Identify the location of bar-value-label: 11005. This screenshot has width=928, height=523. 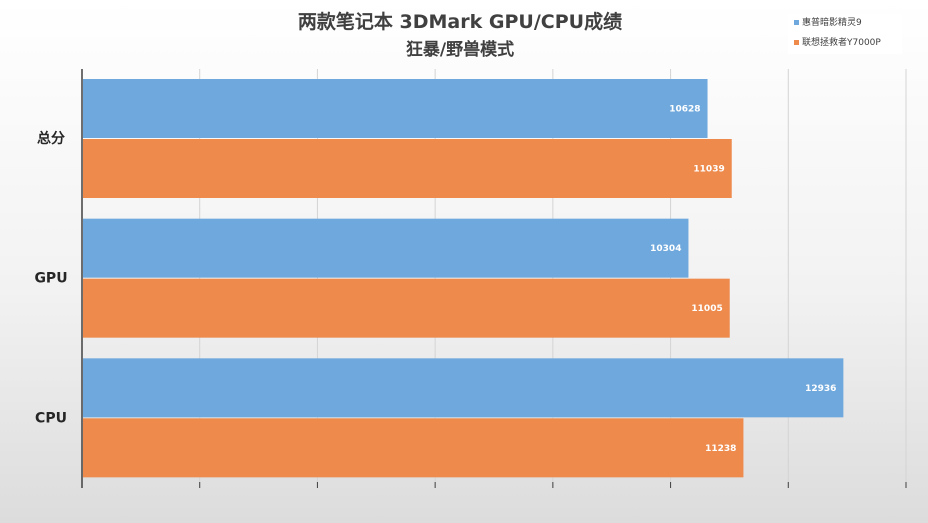
(706, 309).